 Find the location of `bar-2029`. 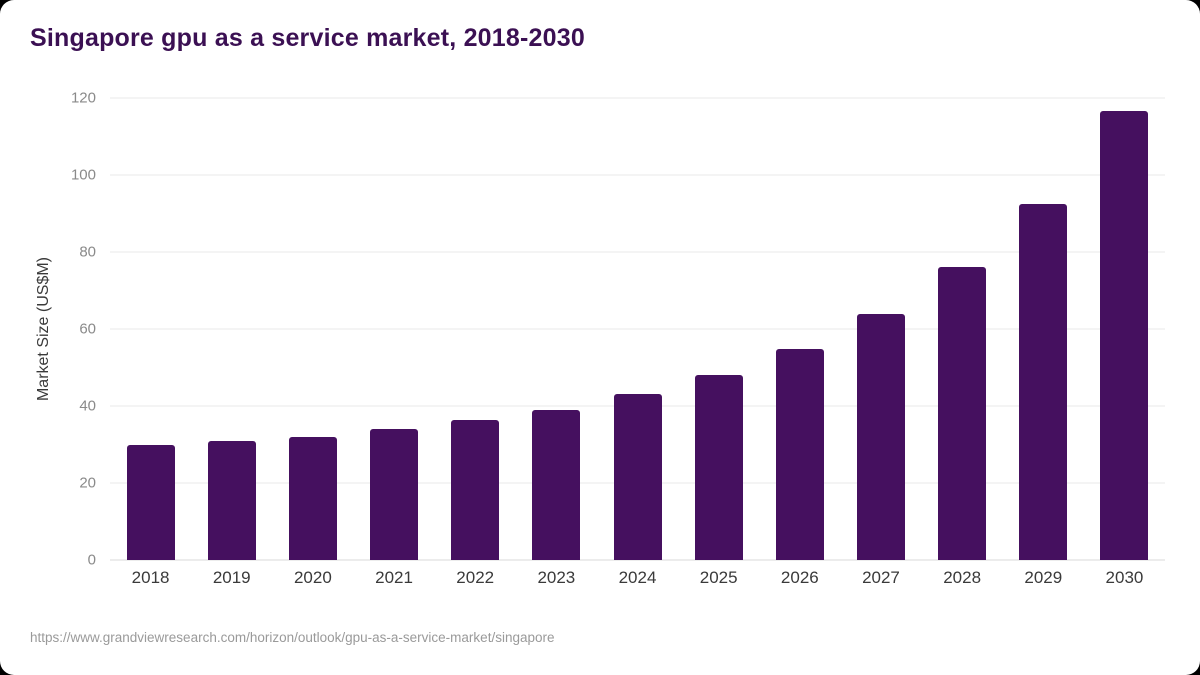

bar-2029 is located at coordinates (1043, 381).